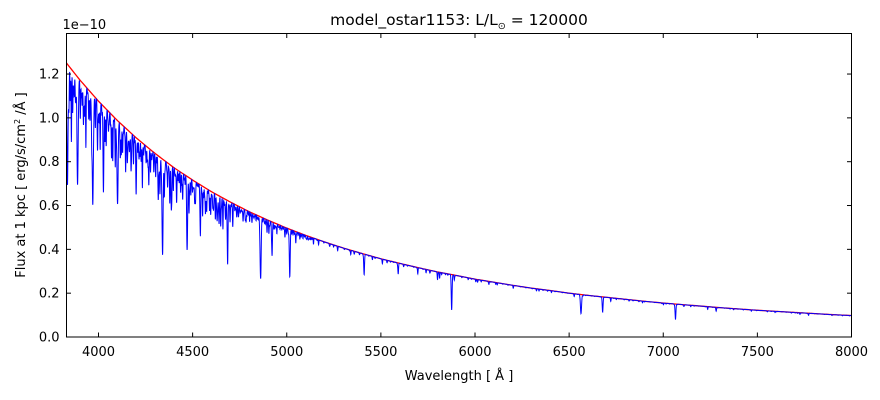 The width and height of the screenshot is (880, 400). Describe the element at coordinates (286, 352) in the screenshot. I see `x-tick-label: 5000` at that location.